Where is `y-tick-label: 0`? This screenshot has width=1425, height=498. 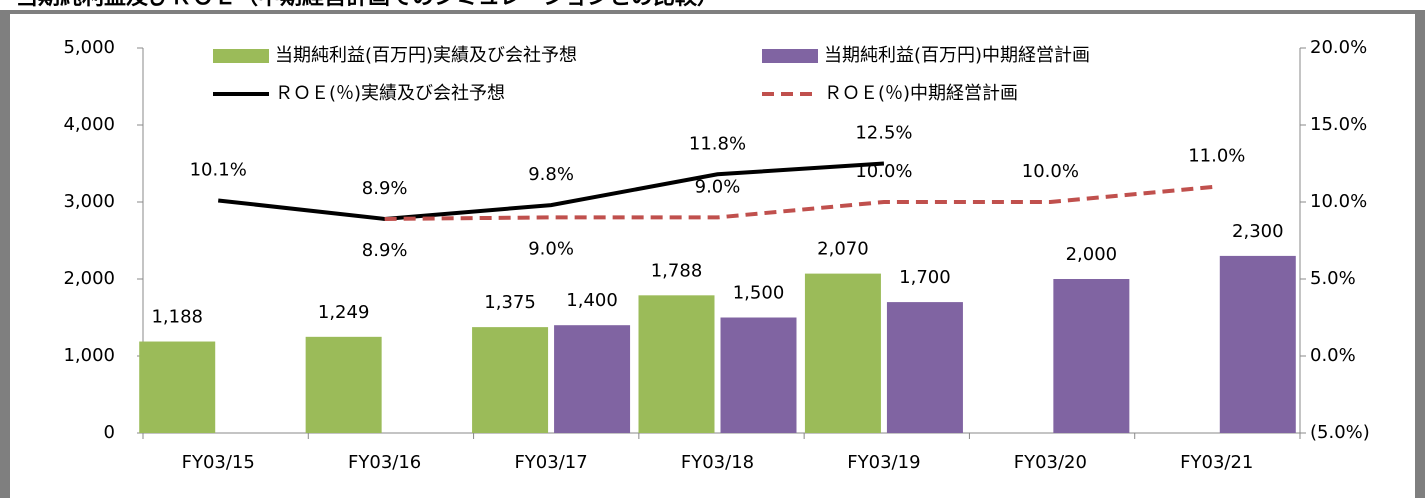 y-tick-label: 0 is located at coordinates (109, 432).